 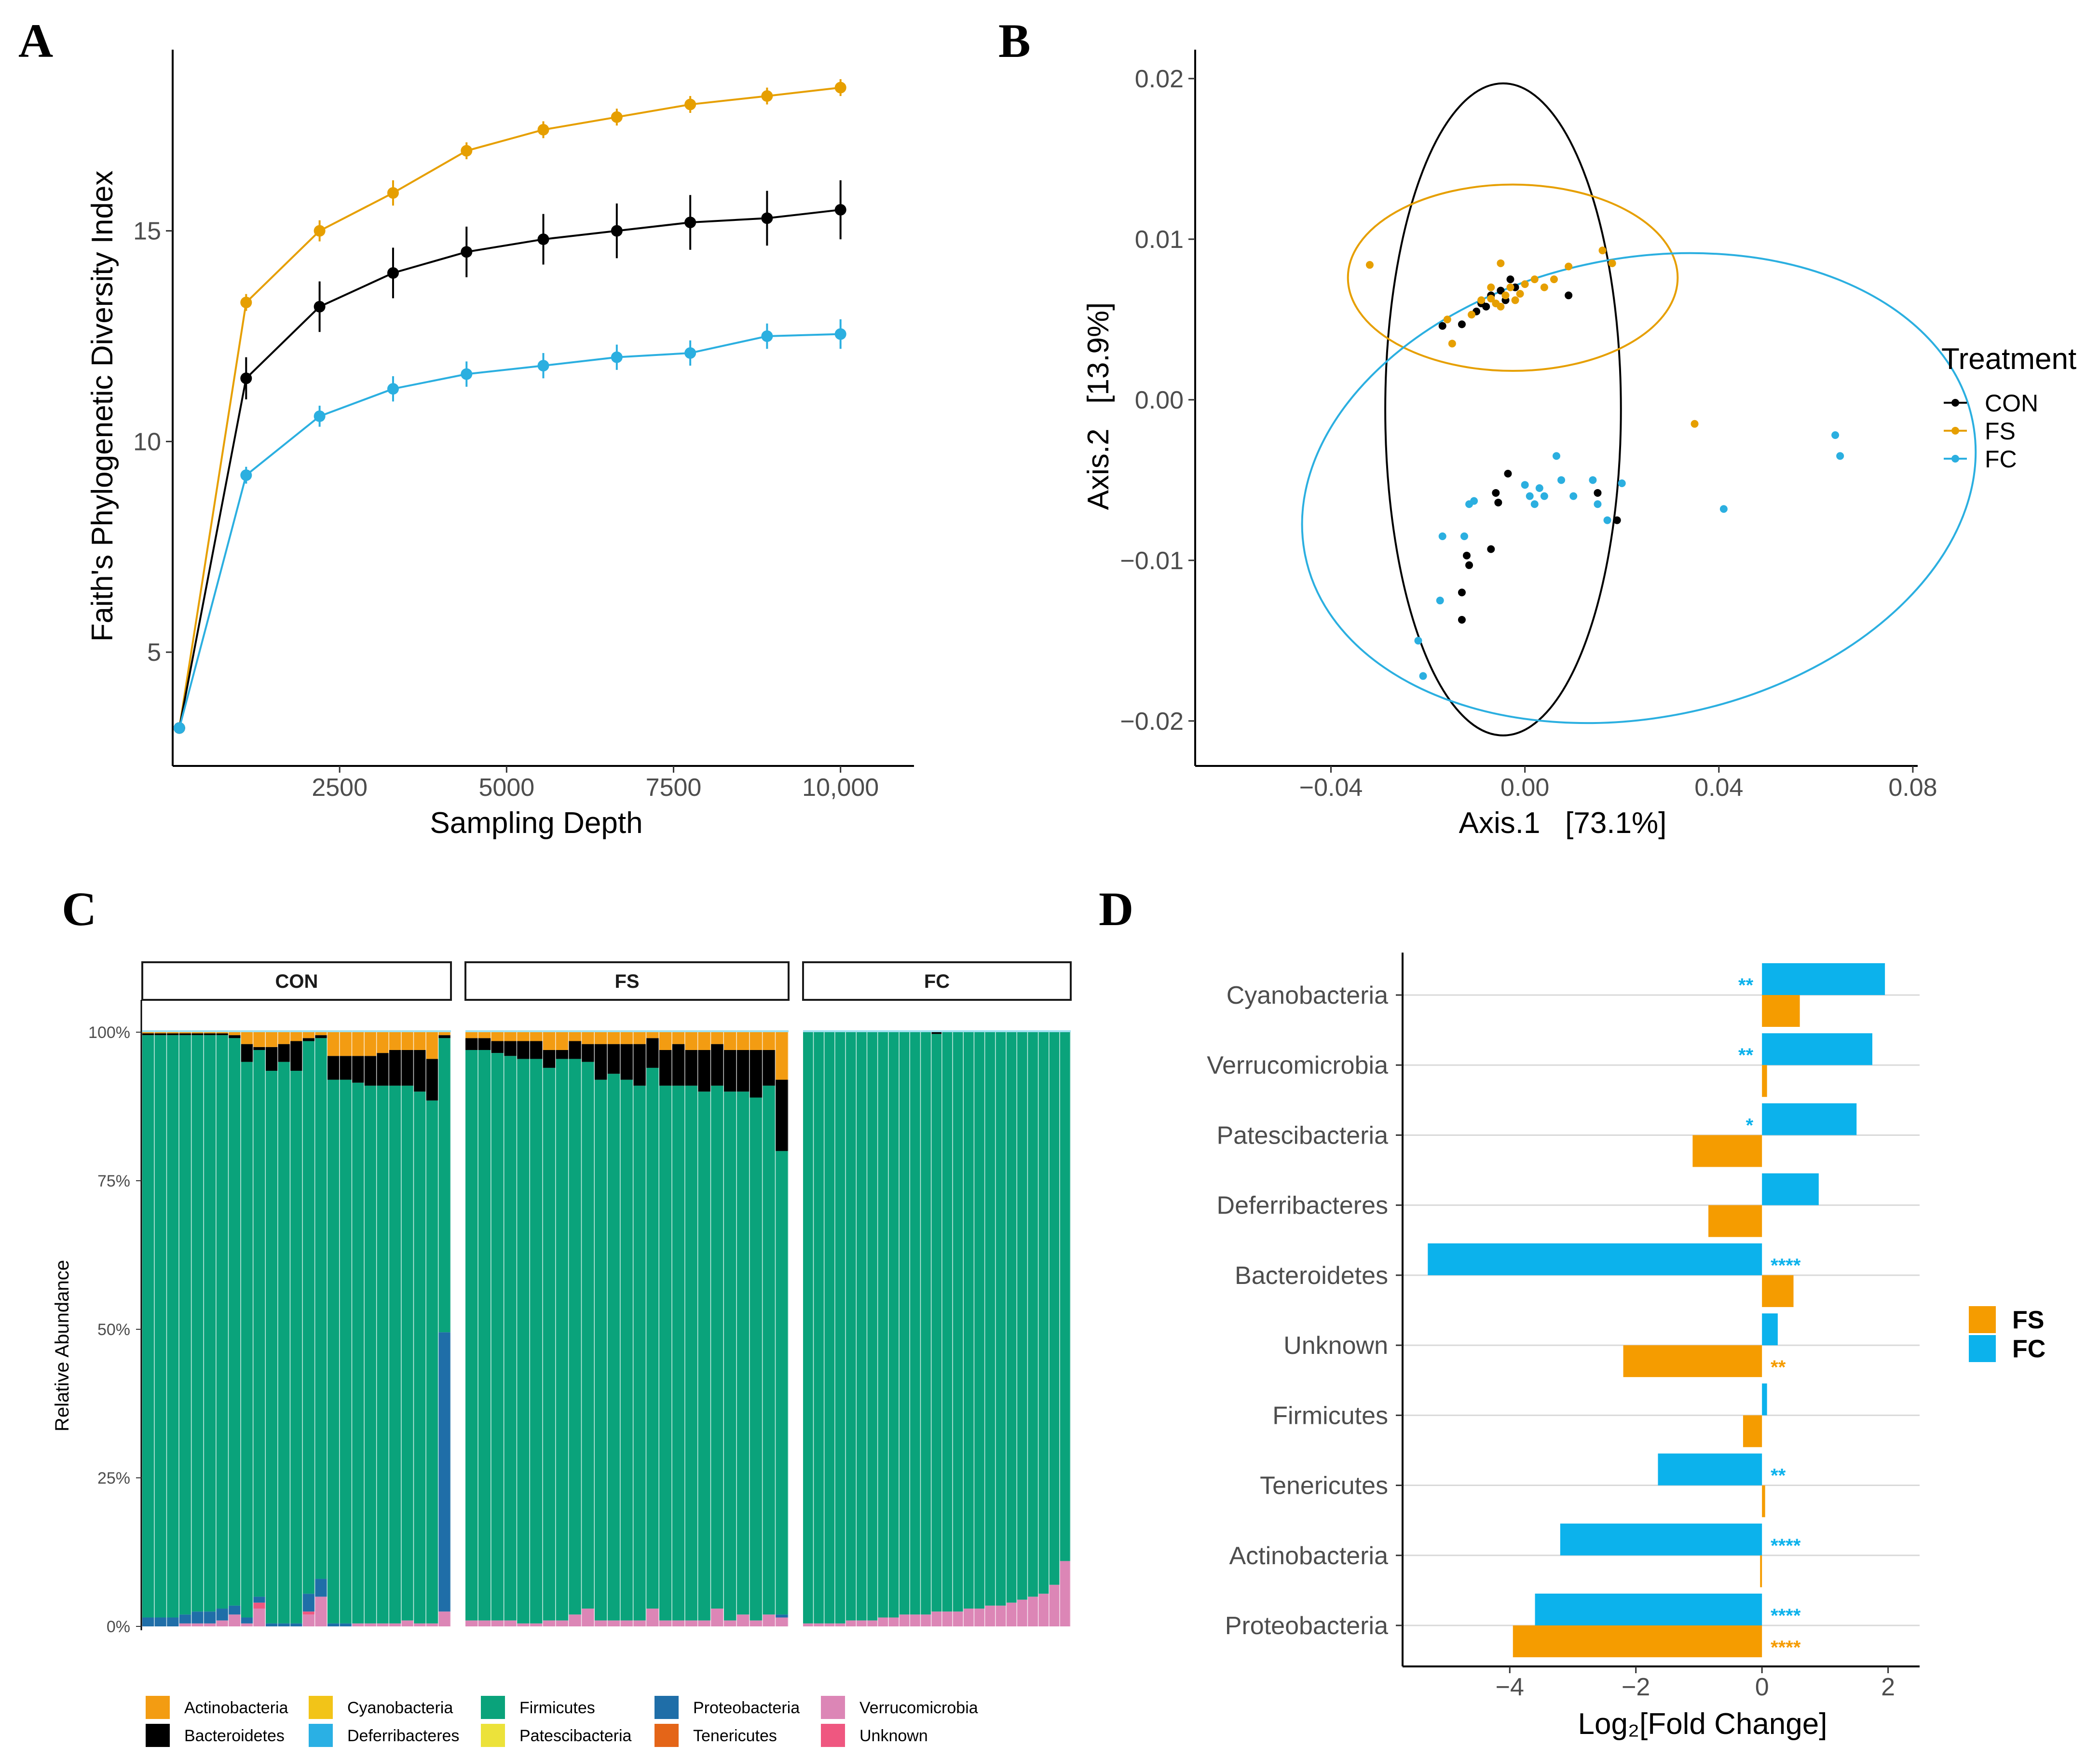 I want to click on panel-d-x-tick-label: −2, so click(x=1636, y=1687).